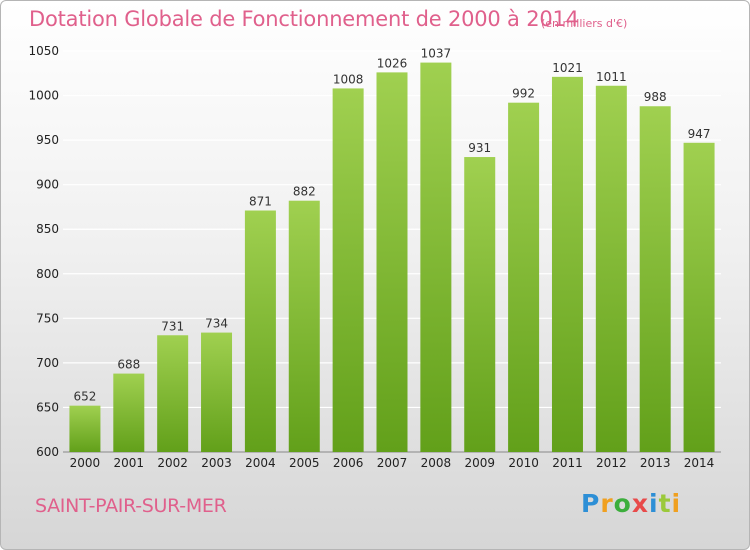 The image size is (750, 550). Describe the element at coordinates (47, 407) in the screenshot. I see `y-tick-label: 650` at that location.